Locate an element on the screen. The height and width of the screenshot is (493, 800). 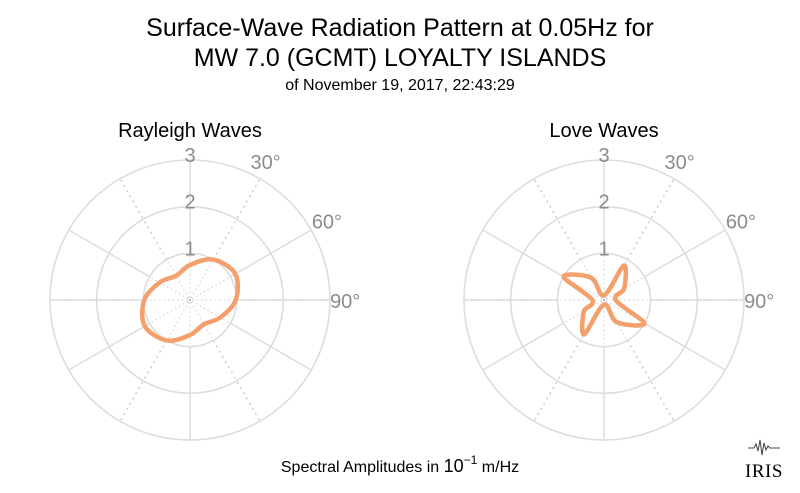
panel-title: Love Waves is located at coordinates (603, 131).